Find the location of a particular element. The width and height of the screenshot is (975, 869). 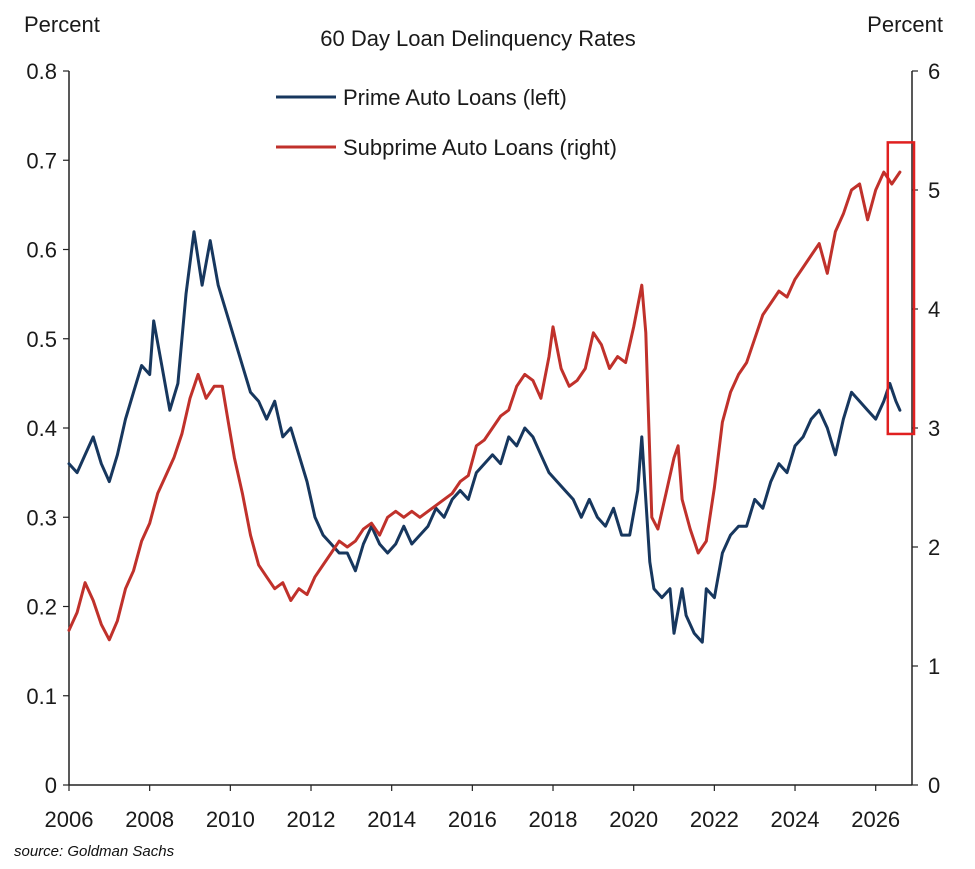

right-tick-label: 0 is located at coordinates (934, 785).